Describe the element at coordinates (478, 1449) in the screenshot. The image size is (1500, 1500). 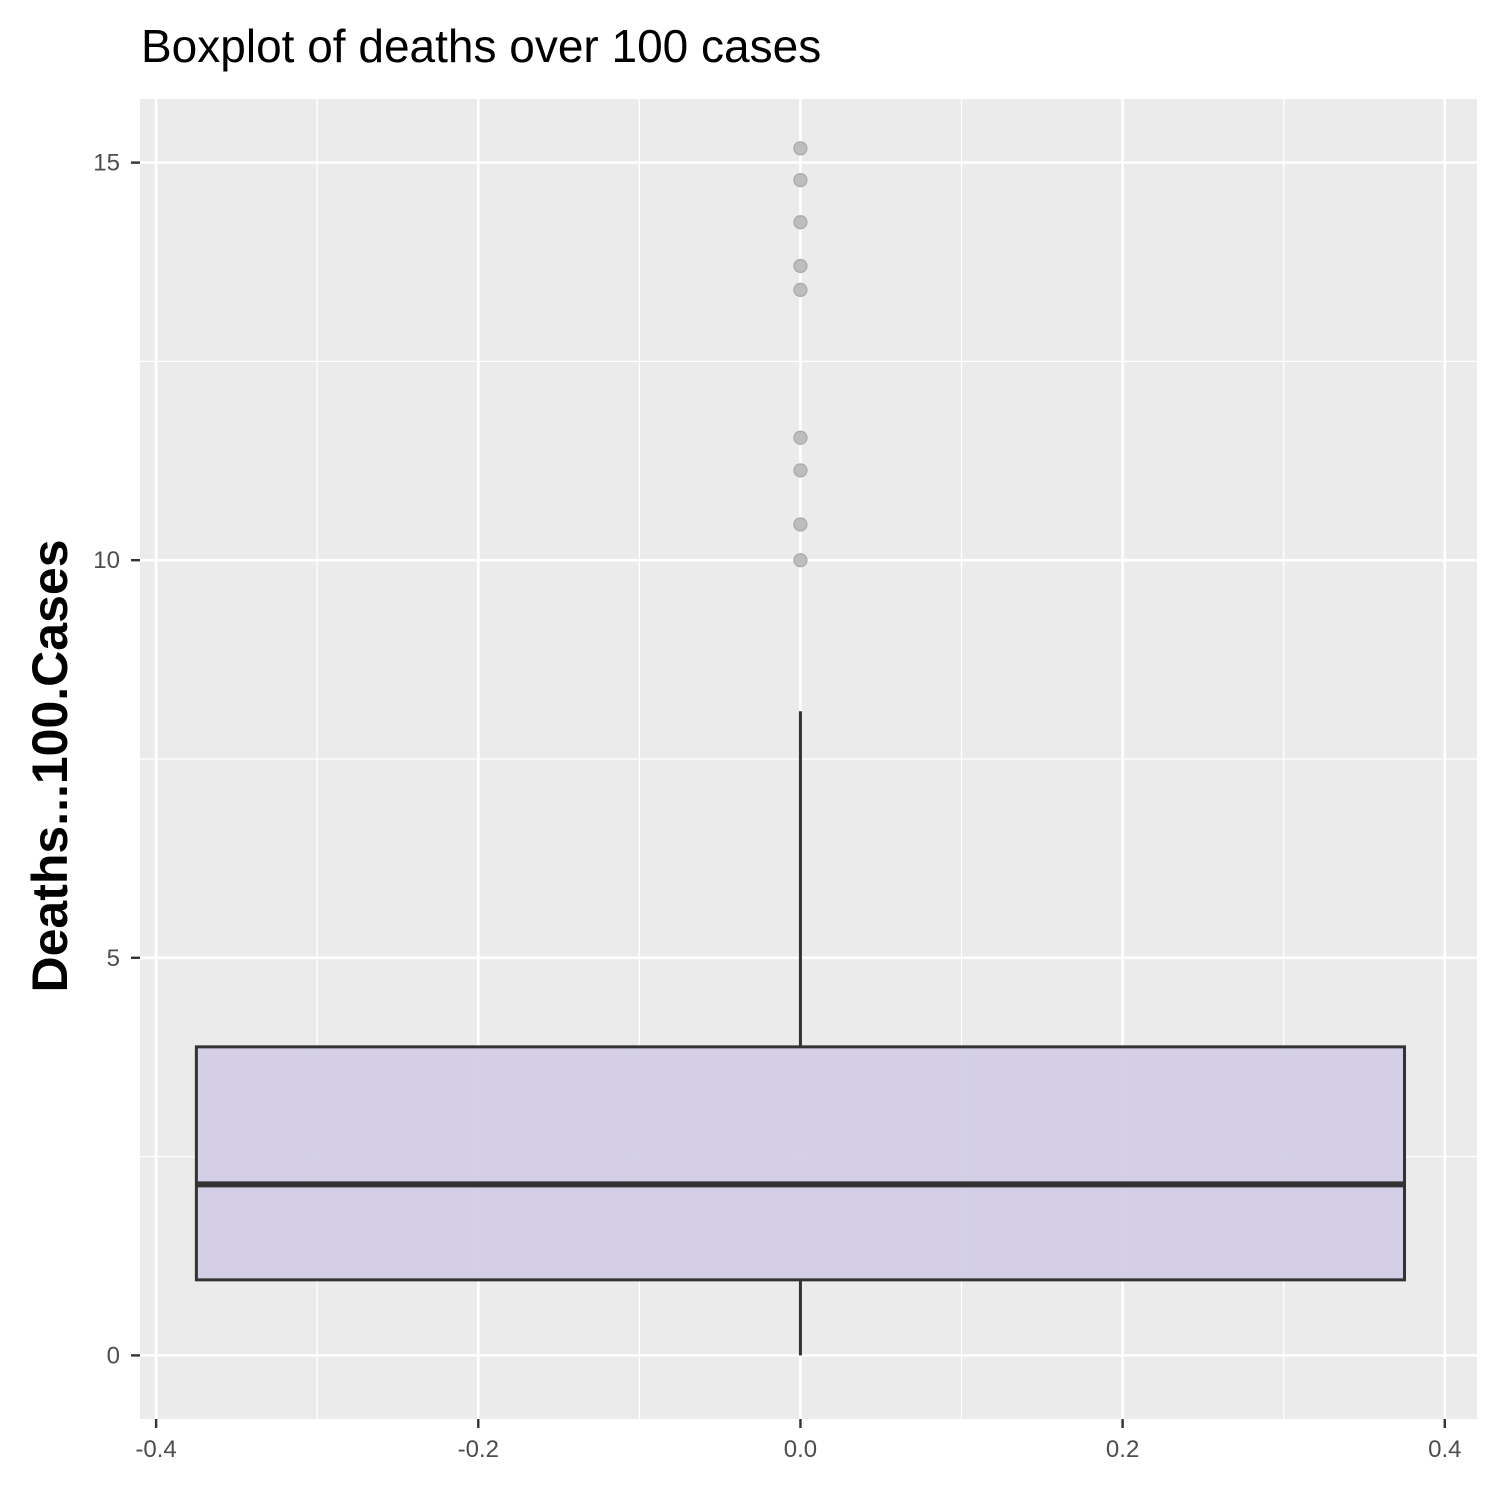
I see `x-tick-label-1: -0.2` at that location.